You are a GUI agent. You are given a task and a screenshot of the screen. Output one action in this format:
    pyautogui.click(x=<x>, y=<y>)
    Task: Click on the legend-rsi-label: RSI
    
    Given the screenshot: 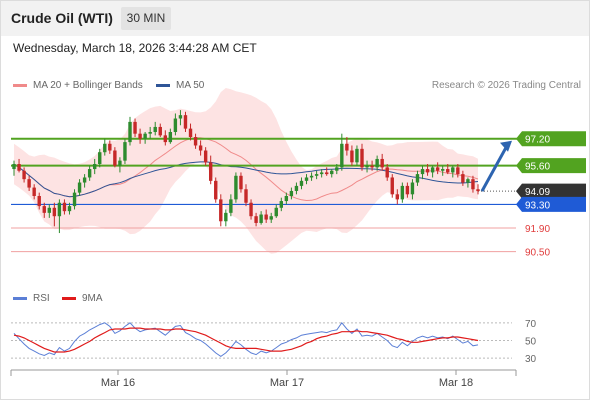 What is the action you would take?
    pyautogui.click(x=41, y=298)
    